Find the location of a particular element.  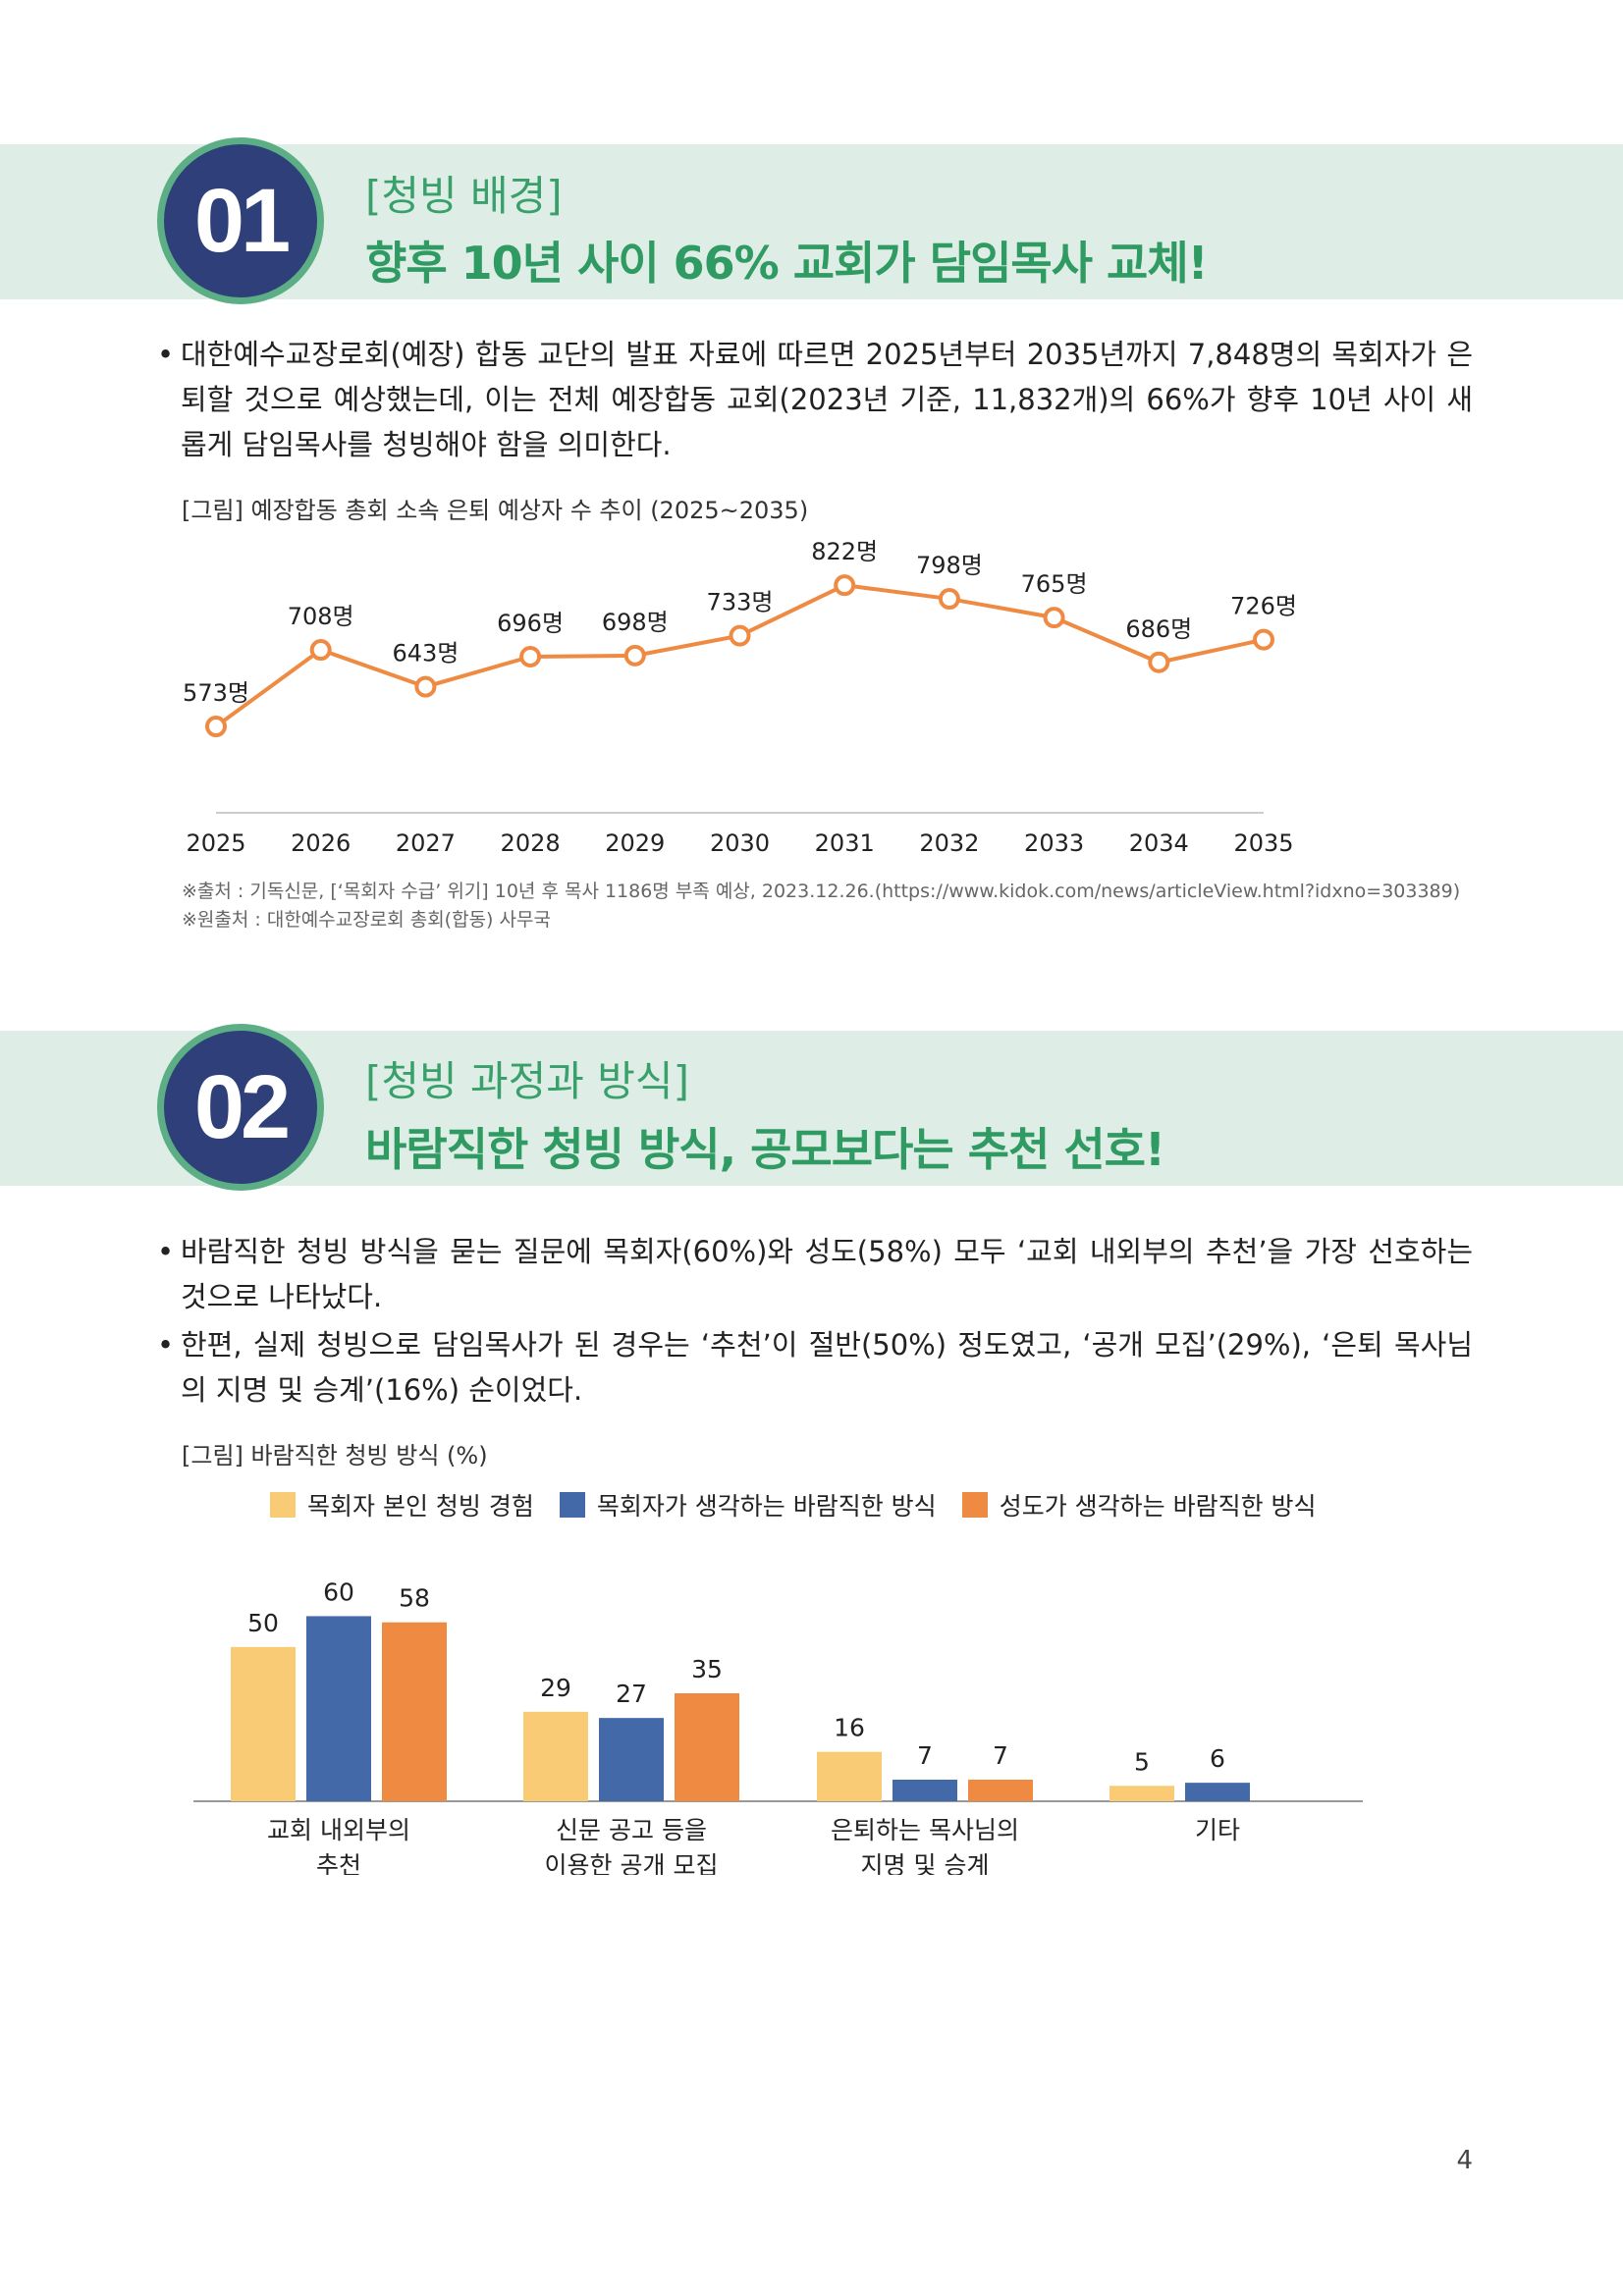

data-label: 573명 is located at coordinates (216, 693).